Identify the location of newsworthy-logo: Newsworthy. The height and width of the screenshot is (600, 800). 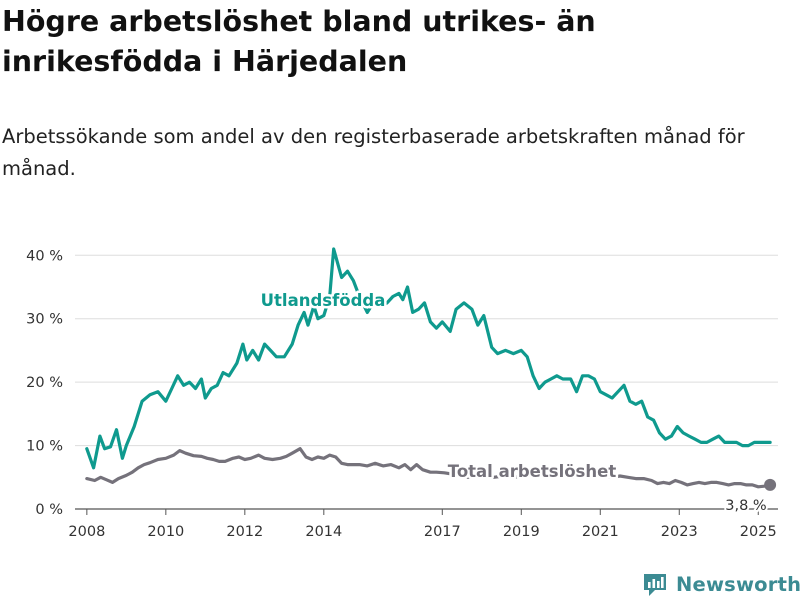
(721, 584).